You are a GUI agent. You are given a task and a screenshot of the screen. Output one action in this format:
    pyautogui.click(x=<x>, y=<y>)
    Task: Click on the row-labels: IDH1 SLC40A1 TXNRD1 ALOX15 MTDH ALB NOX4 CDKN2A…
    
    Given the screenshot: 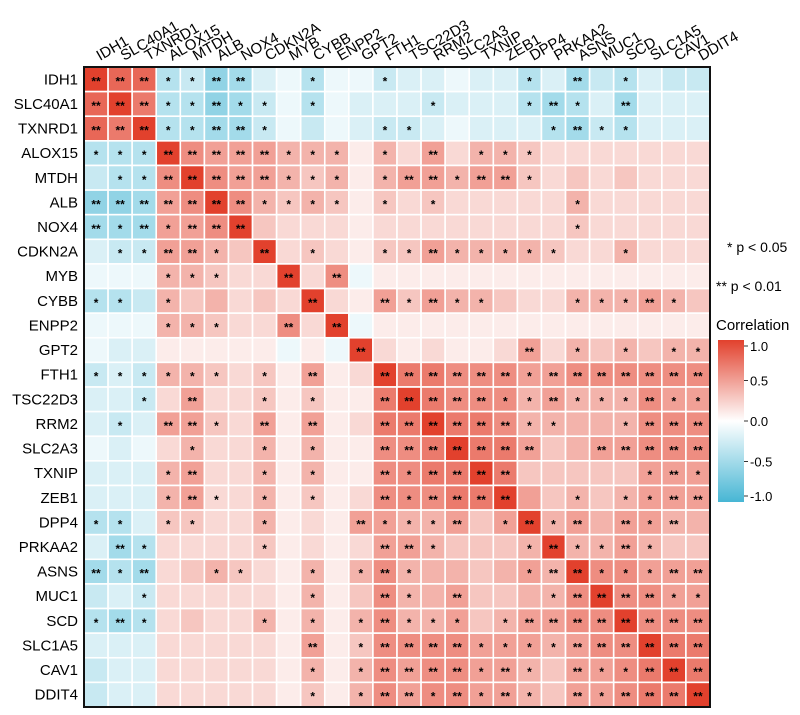 What is the action you would take?
    pyautogui.click(x=45, y=387)
    